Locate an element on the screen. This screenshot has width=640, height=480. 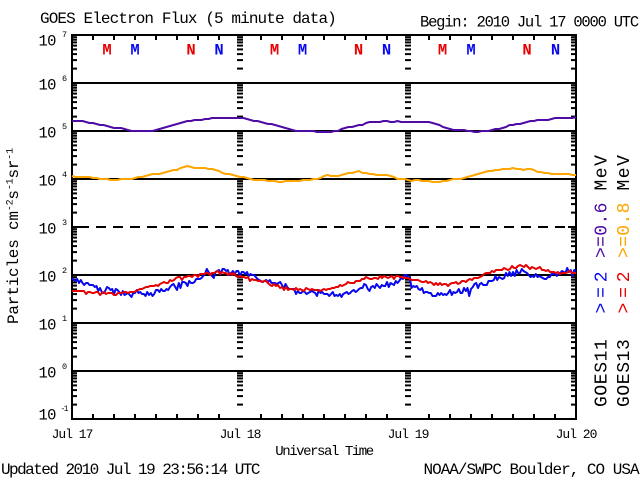
svg-text: -1 is located at coordinates (65, 409).